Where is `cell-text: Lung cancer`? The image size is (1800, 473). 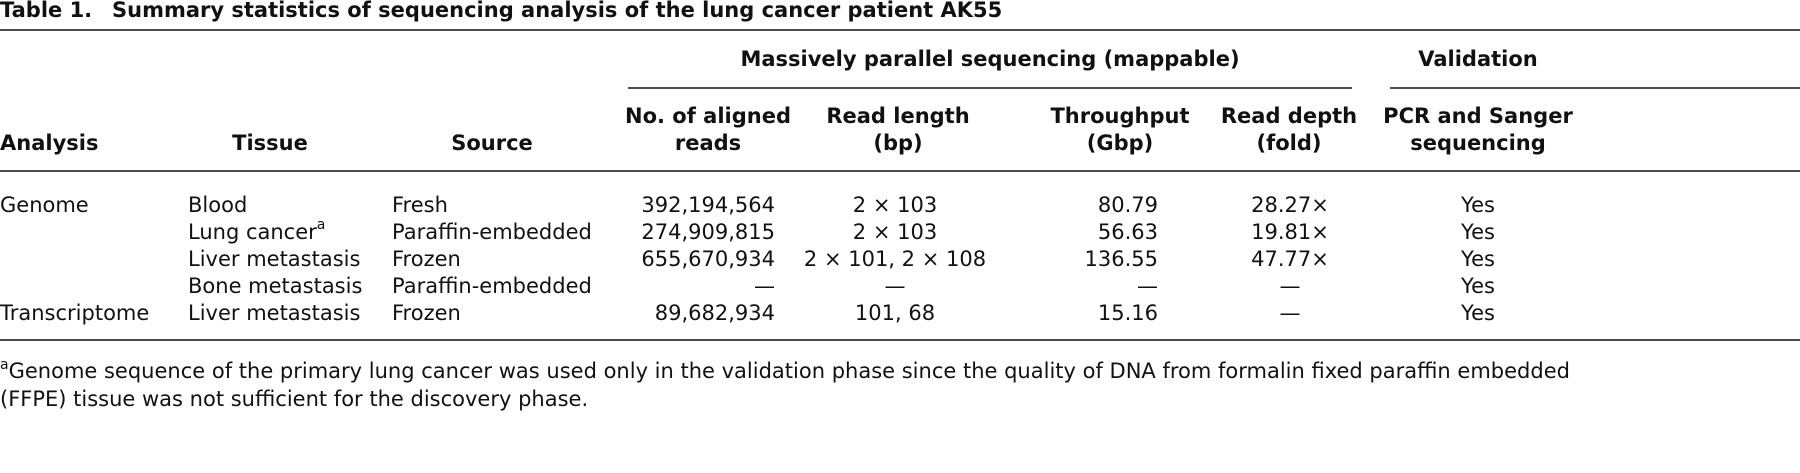
cell-text: Lung cancer is located at coordinates (252, 232).